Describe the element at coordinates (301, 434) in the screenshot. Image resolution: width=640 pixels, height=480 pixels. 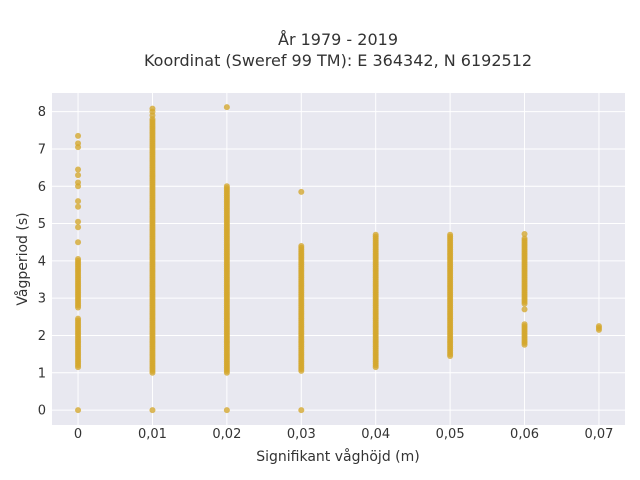
I see `x-tick-label: 0,03` at that location.